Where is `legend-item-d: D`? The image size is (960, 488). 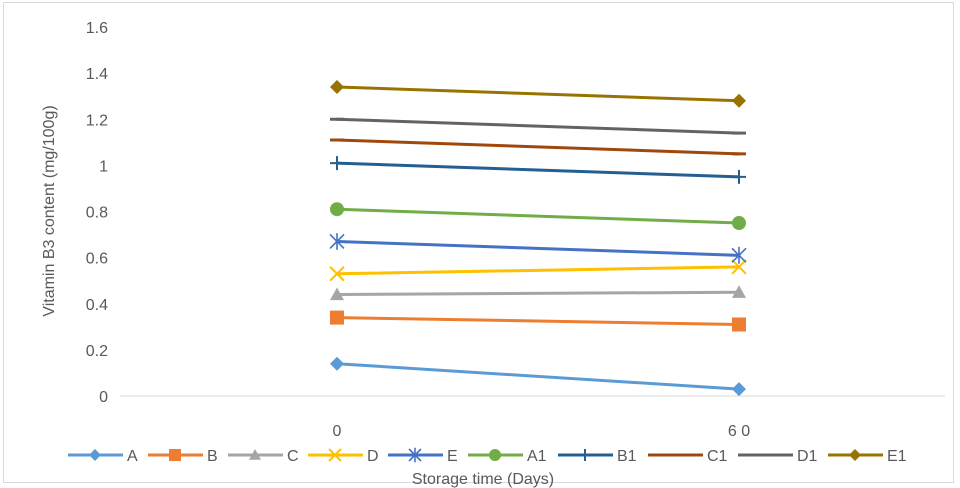
legend-item-d: D is located at coordinates (343, 456).